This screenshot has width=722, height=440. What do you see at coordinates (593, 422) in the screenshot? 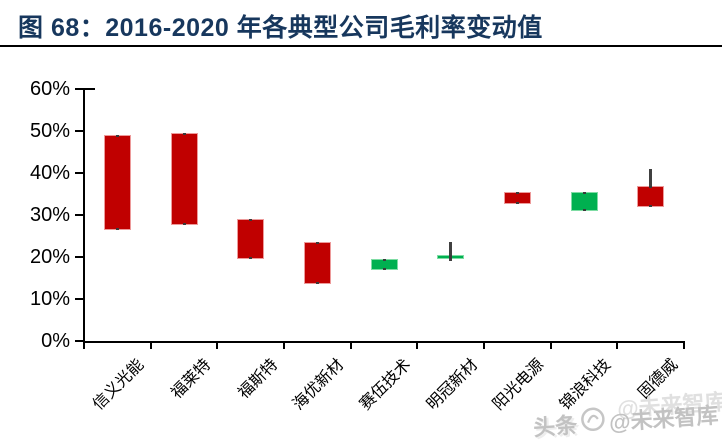
I see `toutiao-logo-icon` at bounding box center [593, 422].